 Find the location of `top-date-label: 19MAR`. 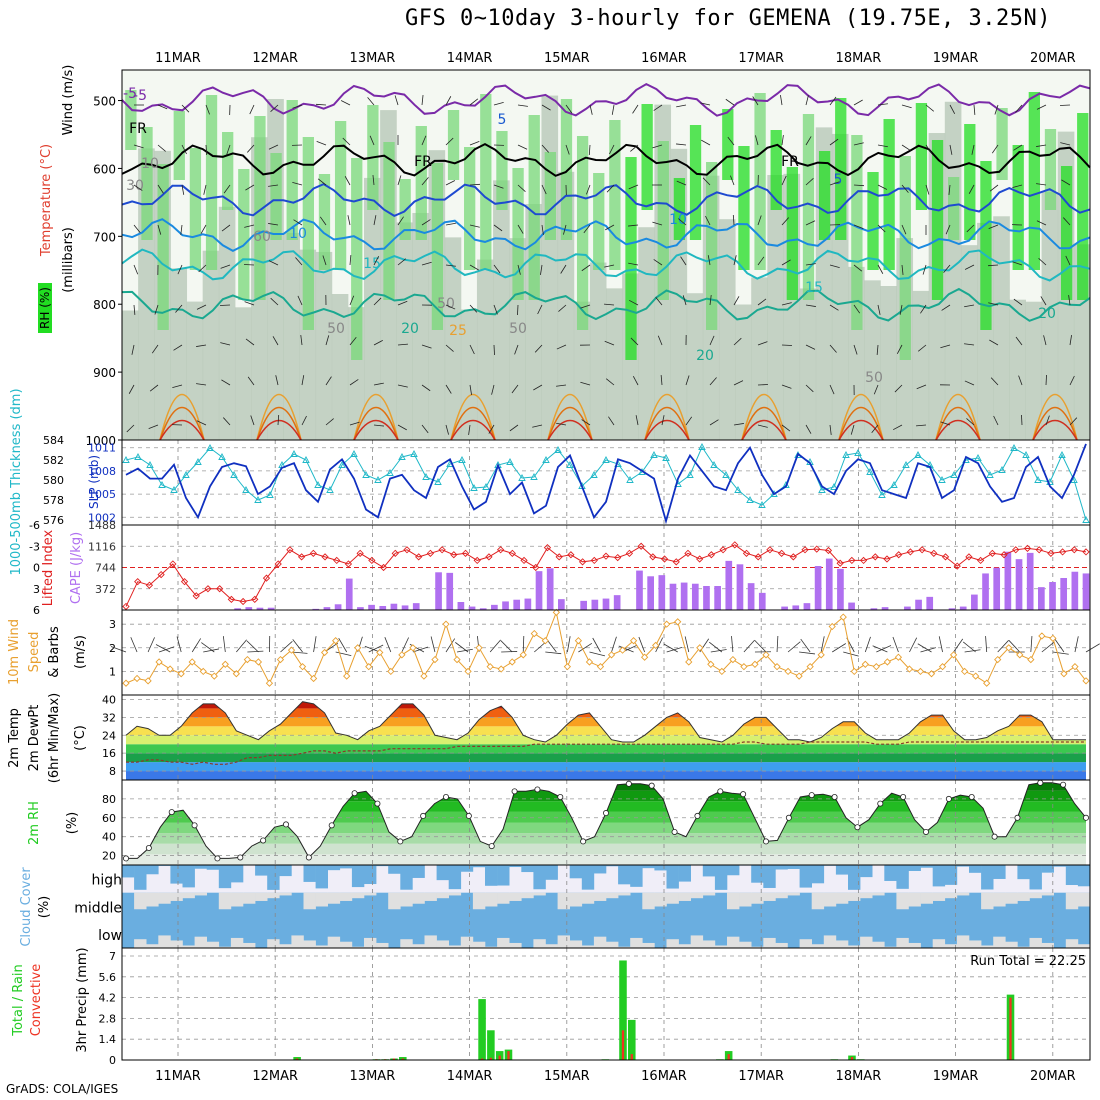

top-date-label: 19MAR is located at coordinates (956, 58).